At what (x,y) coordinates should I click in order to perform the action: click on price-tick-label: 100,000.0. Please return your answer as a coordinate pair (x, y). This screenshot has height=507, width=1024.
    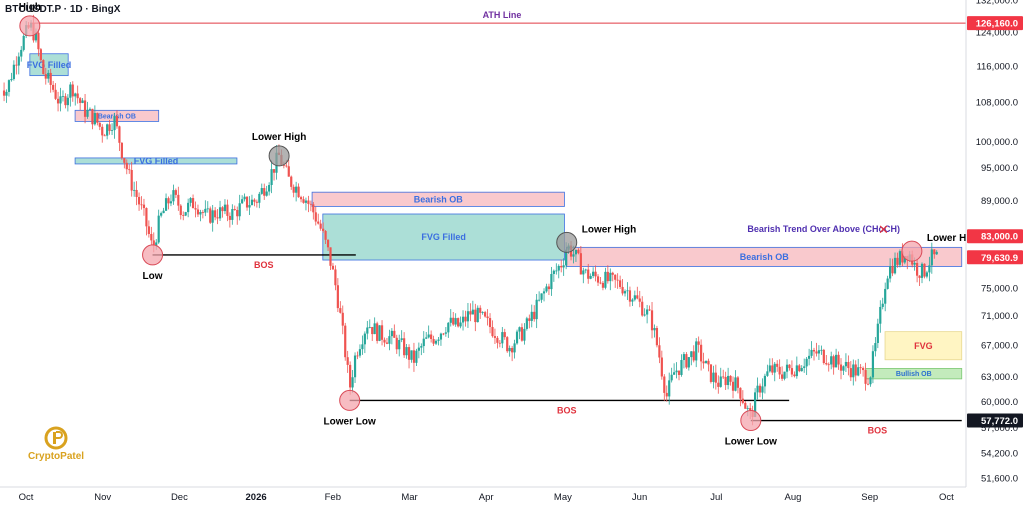
    Looking at the image, I should click on (997, 142).